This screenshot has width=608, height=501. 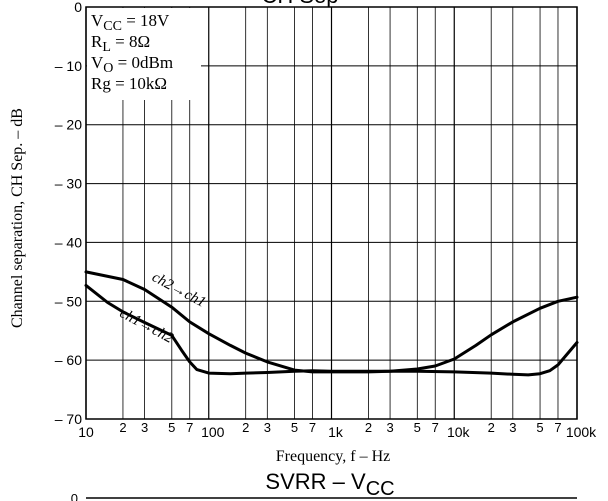 I want to click on y-tick-label: – 20, so click(x=68, y=125).